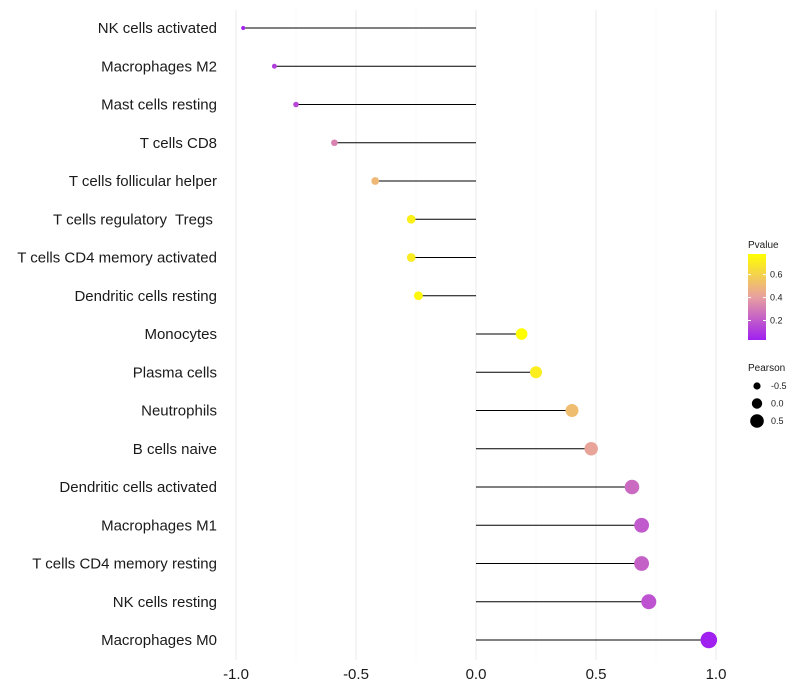 The height and width of the screenshot is (700, 800). I want to click on colorbar-tick-label: 0.2, so click(776, 321).